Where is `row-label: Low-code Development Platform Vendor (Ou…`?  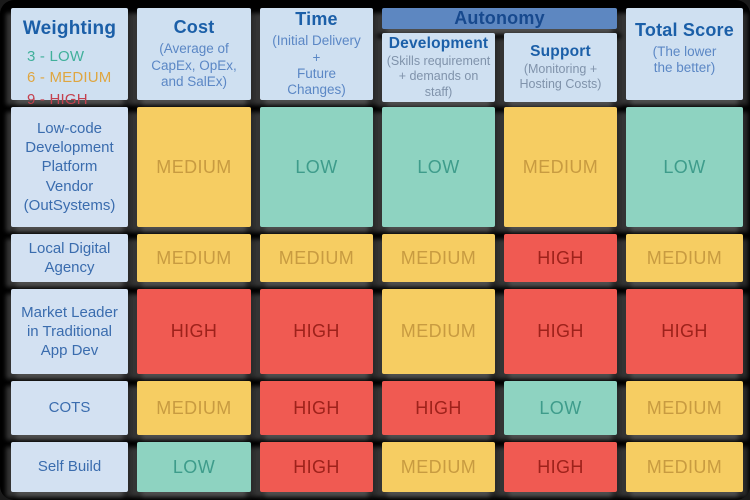 row-label: Low-code Development Platform Vendor (Ou… is located at coordinates (69, 167).